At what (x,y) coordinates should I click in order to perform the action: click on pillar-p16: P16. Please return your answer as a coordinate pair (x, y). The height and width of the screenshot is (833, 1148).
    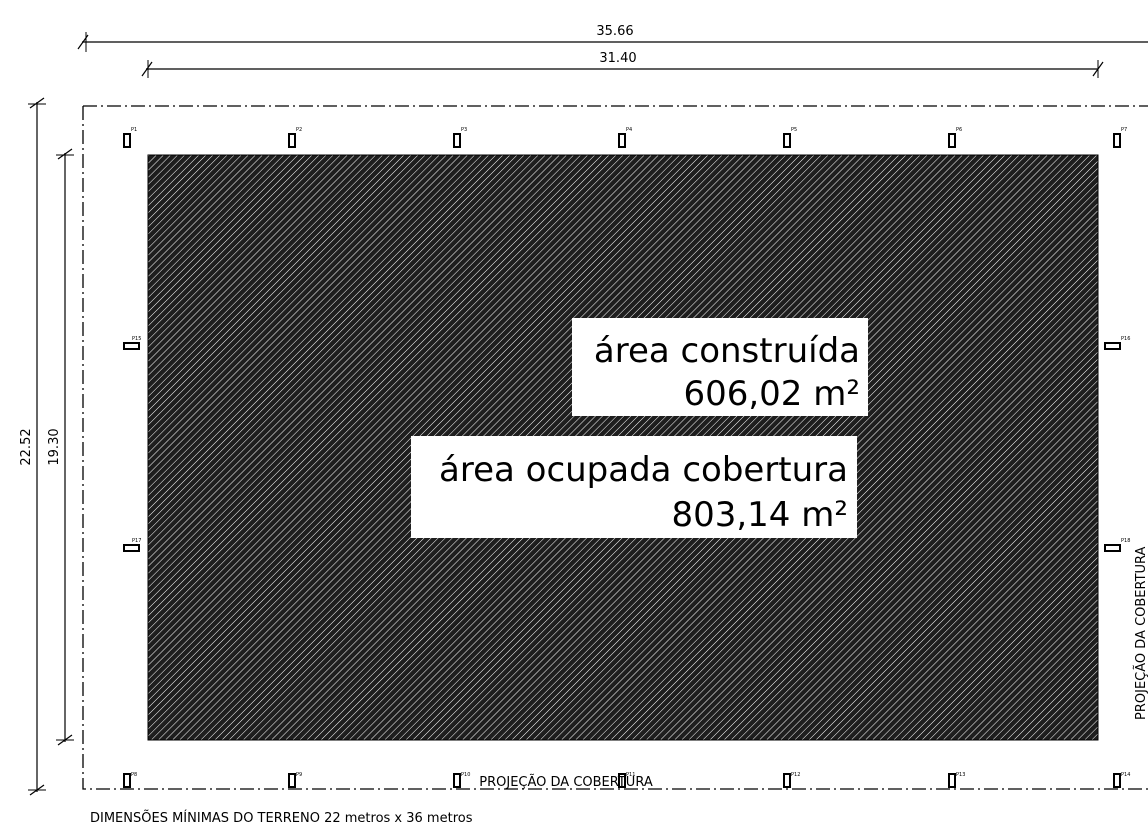
    Looking at the image, I should click on (1117, 343).